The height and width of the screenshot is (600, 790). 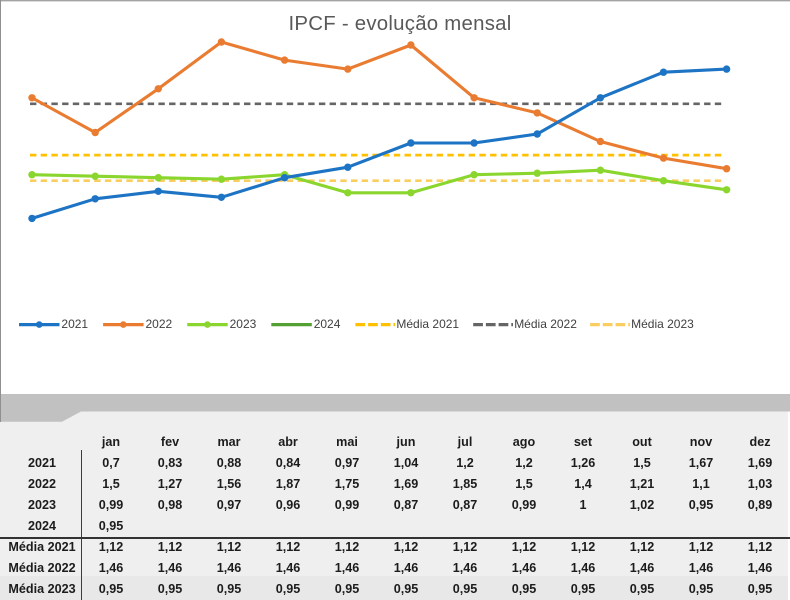 What do you see at coordinates (662, 324) in the screenshot?
I see `svg-text: Média 2023` at bounding box center [662, 324].